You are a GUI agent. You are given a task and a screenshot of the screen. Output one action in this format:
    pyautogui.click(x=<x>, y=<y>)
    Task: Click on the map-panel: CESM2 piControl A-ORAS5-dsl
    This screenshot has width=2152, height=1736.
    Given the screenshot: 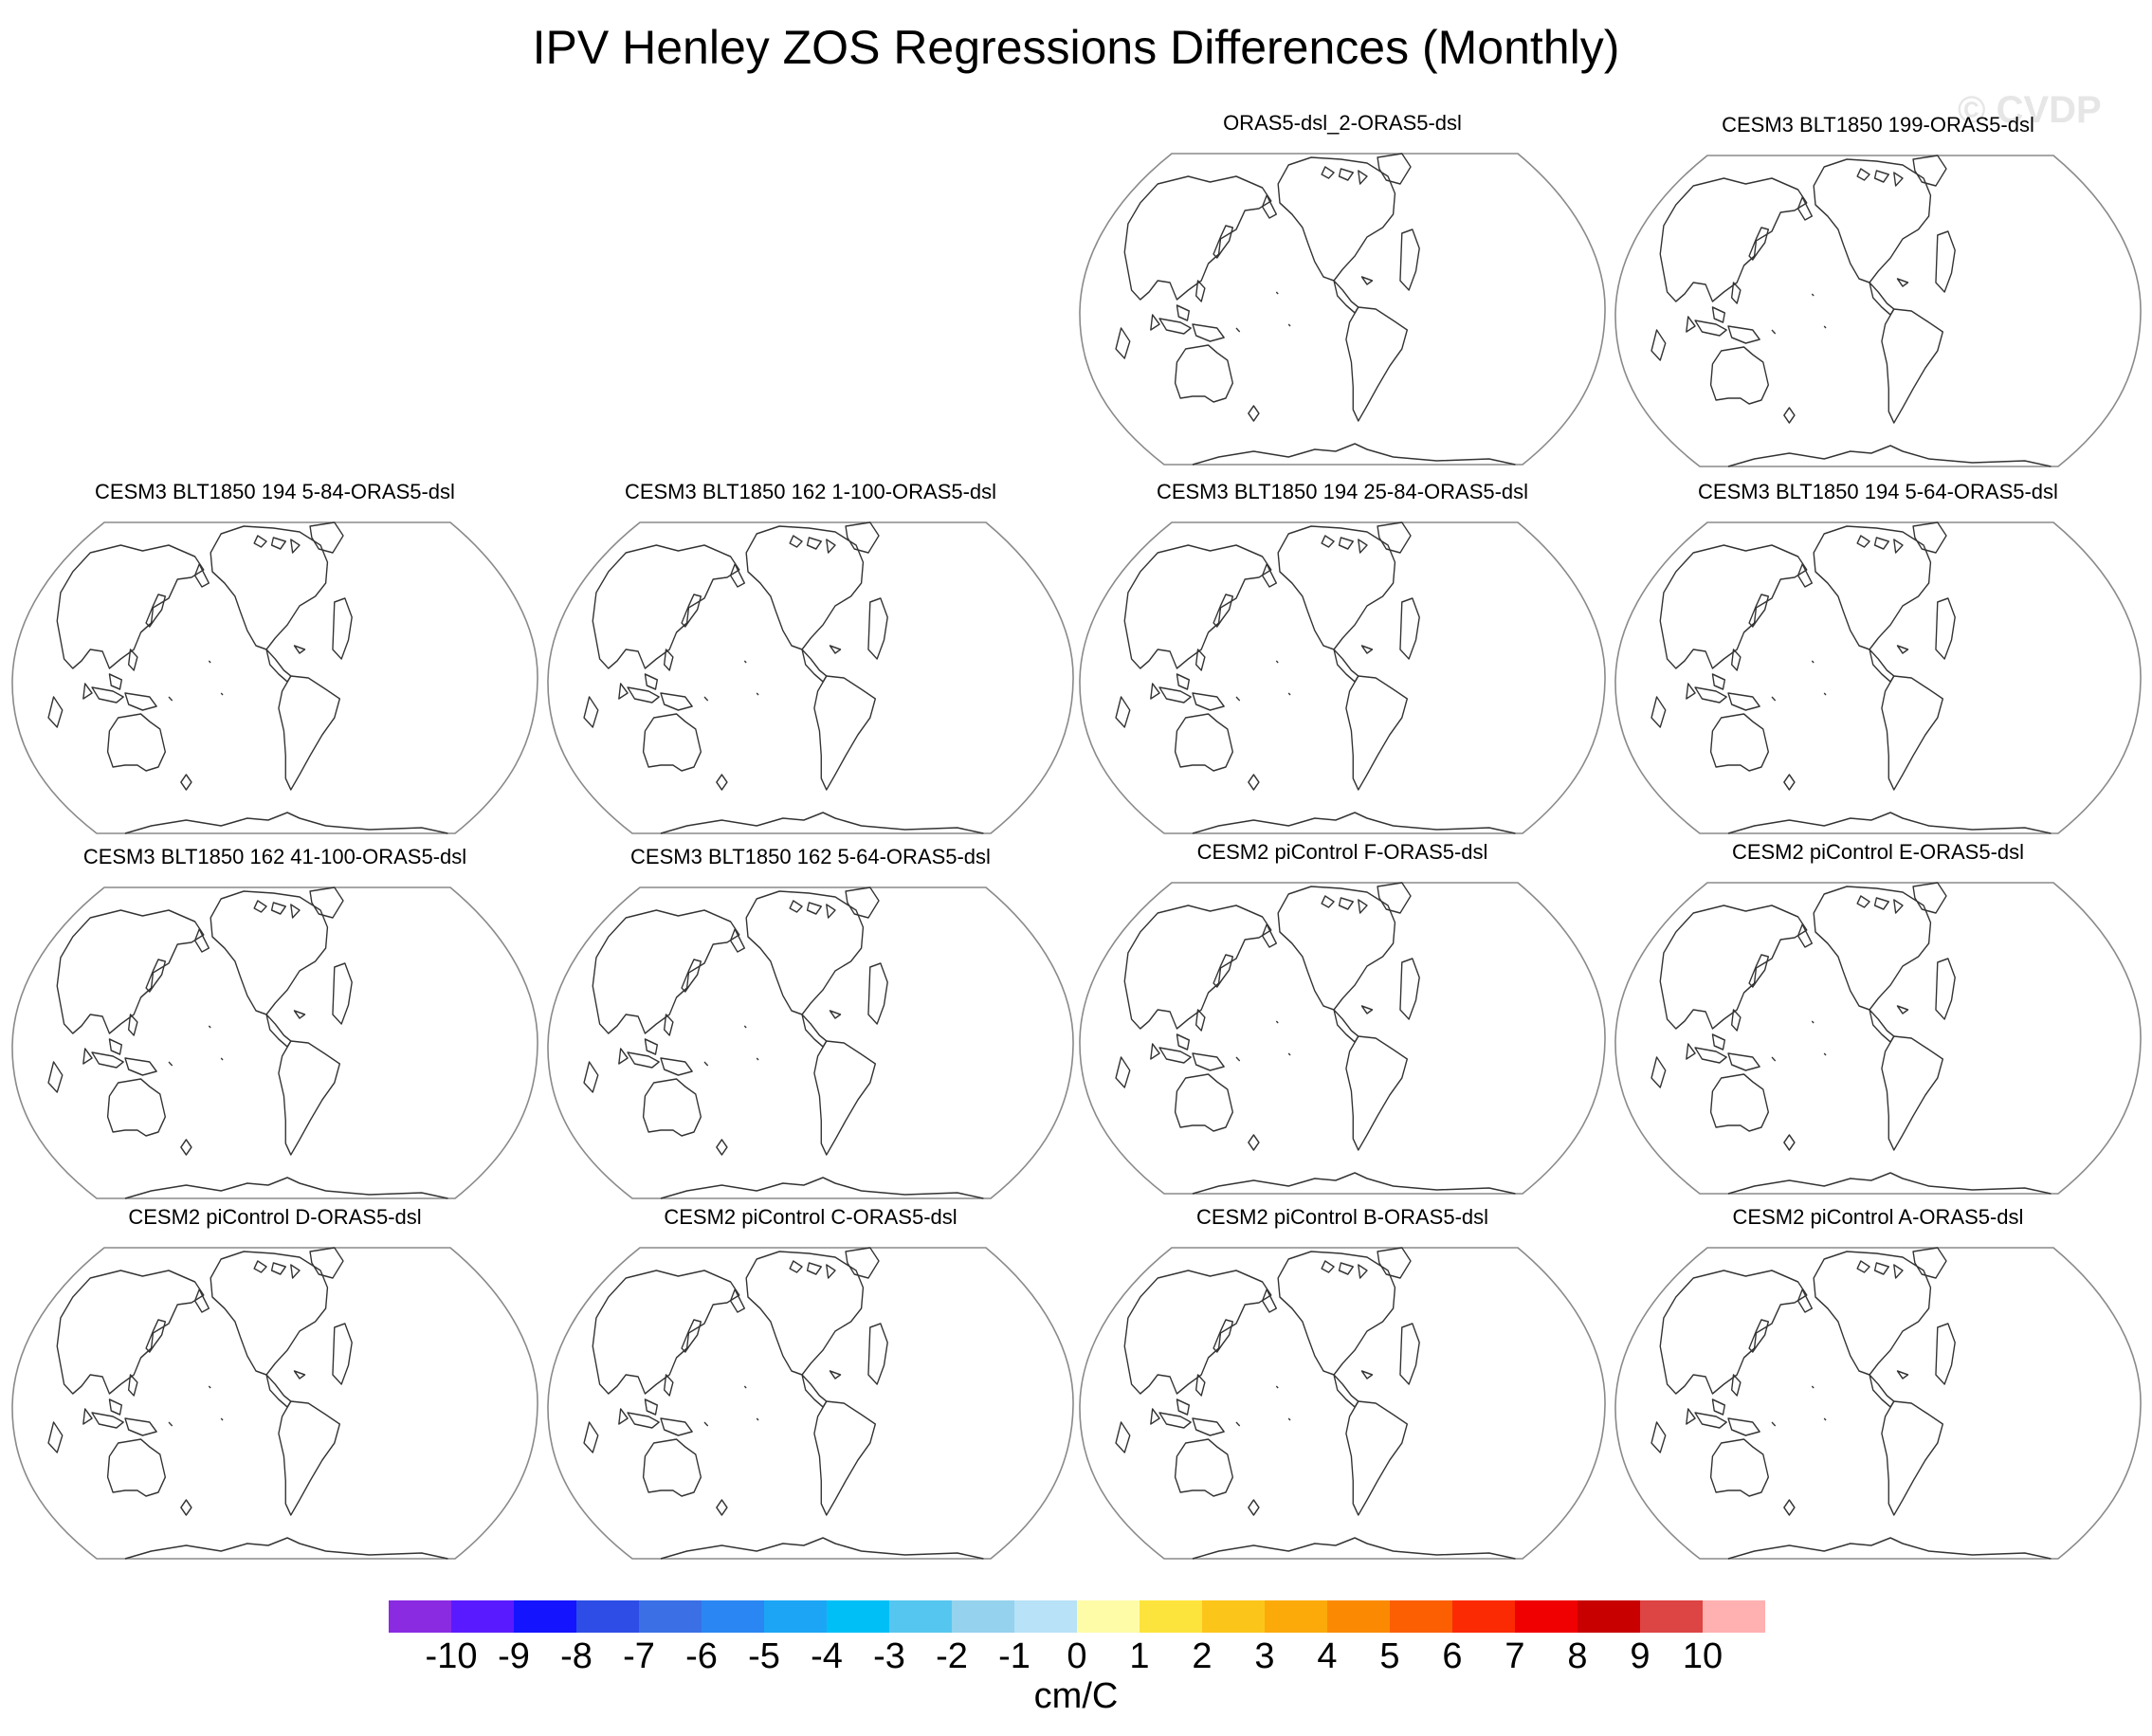 What is the action you would take?
    pyautogui.click(x=1878, y=1389)
    